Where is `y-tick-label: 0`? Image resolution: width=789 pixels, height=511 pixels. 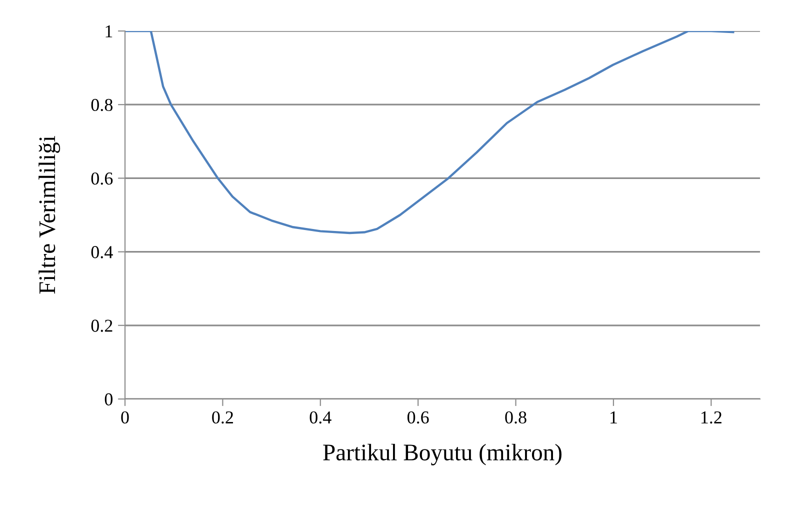
y-tick-label: 0 is located at coordinates (108, 399).